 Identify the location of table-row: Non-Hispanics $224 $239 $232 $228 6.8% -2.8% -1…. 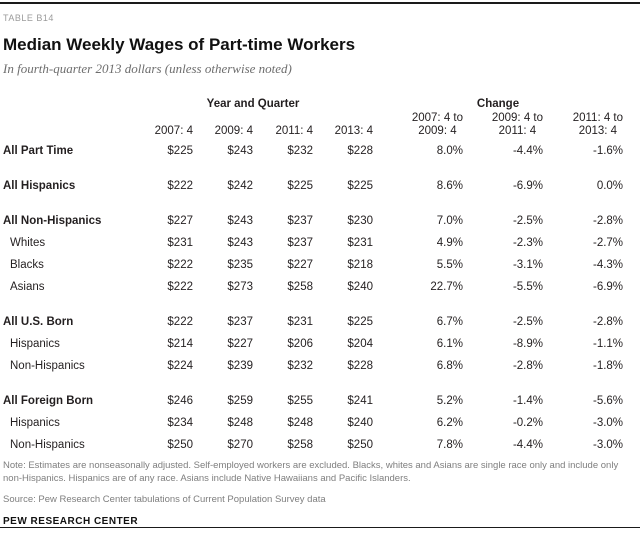
(313, 366).